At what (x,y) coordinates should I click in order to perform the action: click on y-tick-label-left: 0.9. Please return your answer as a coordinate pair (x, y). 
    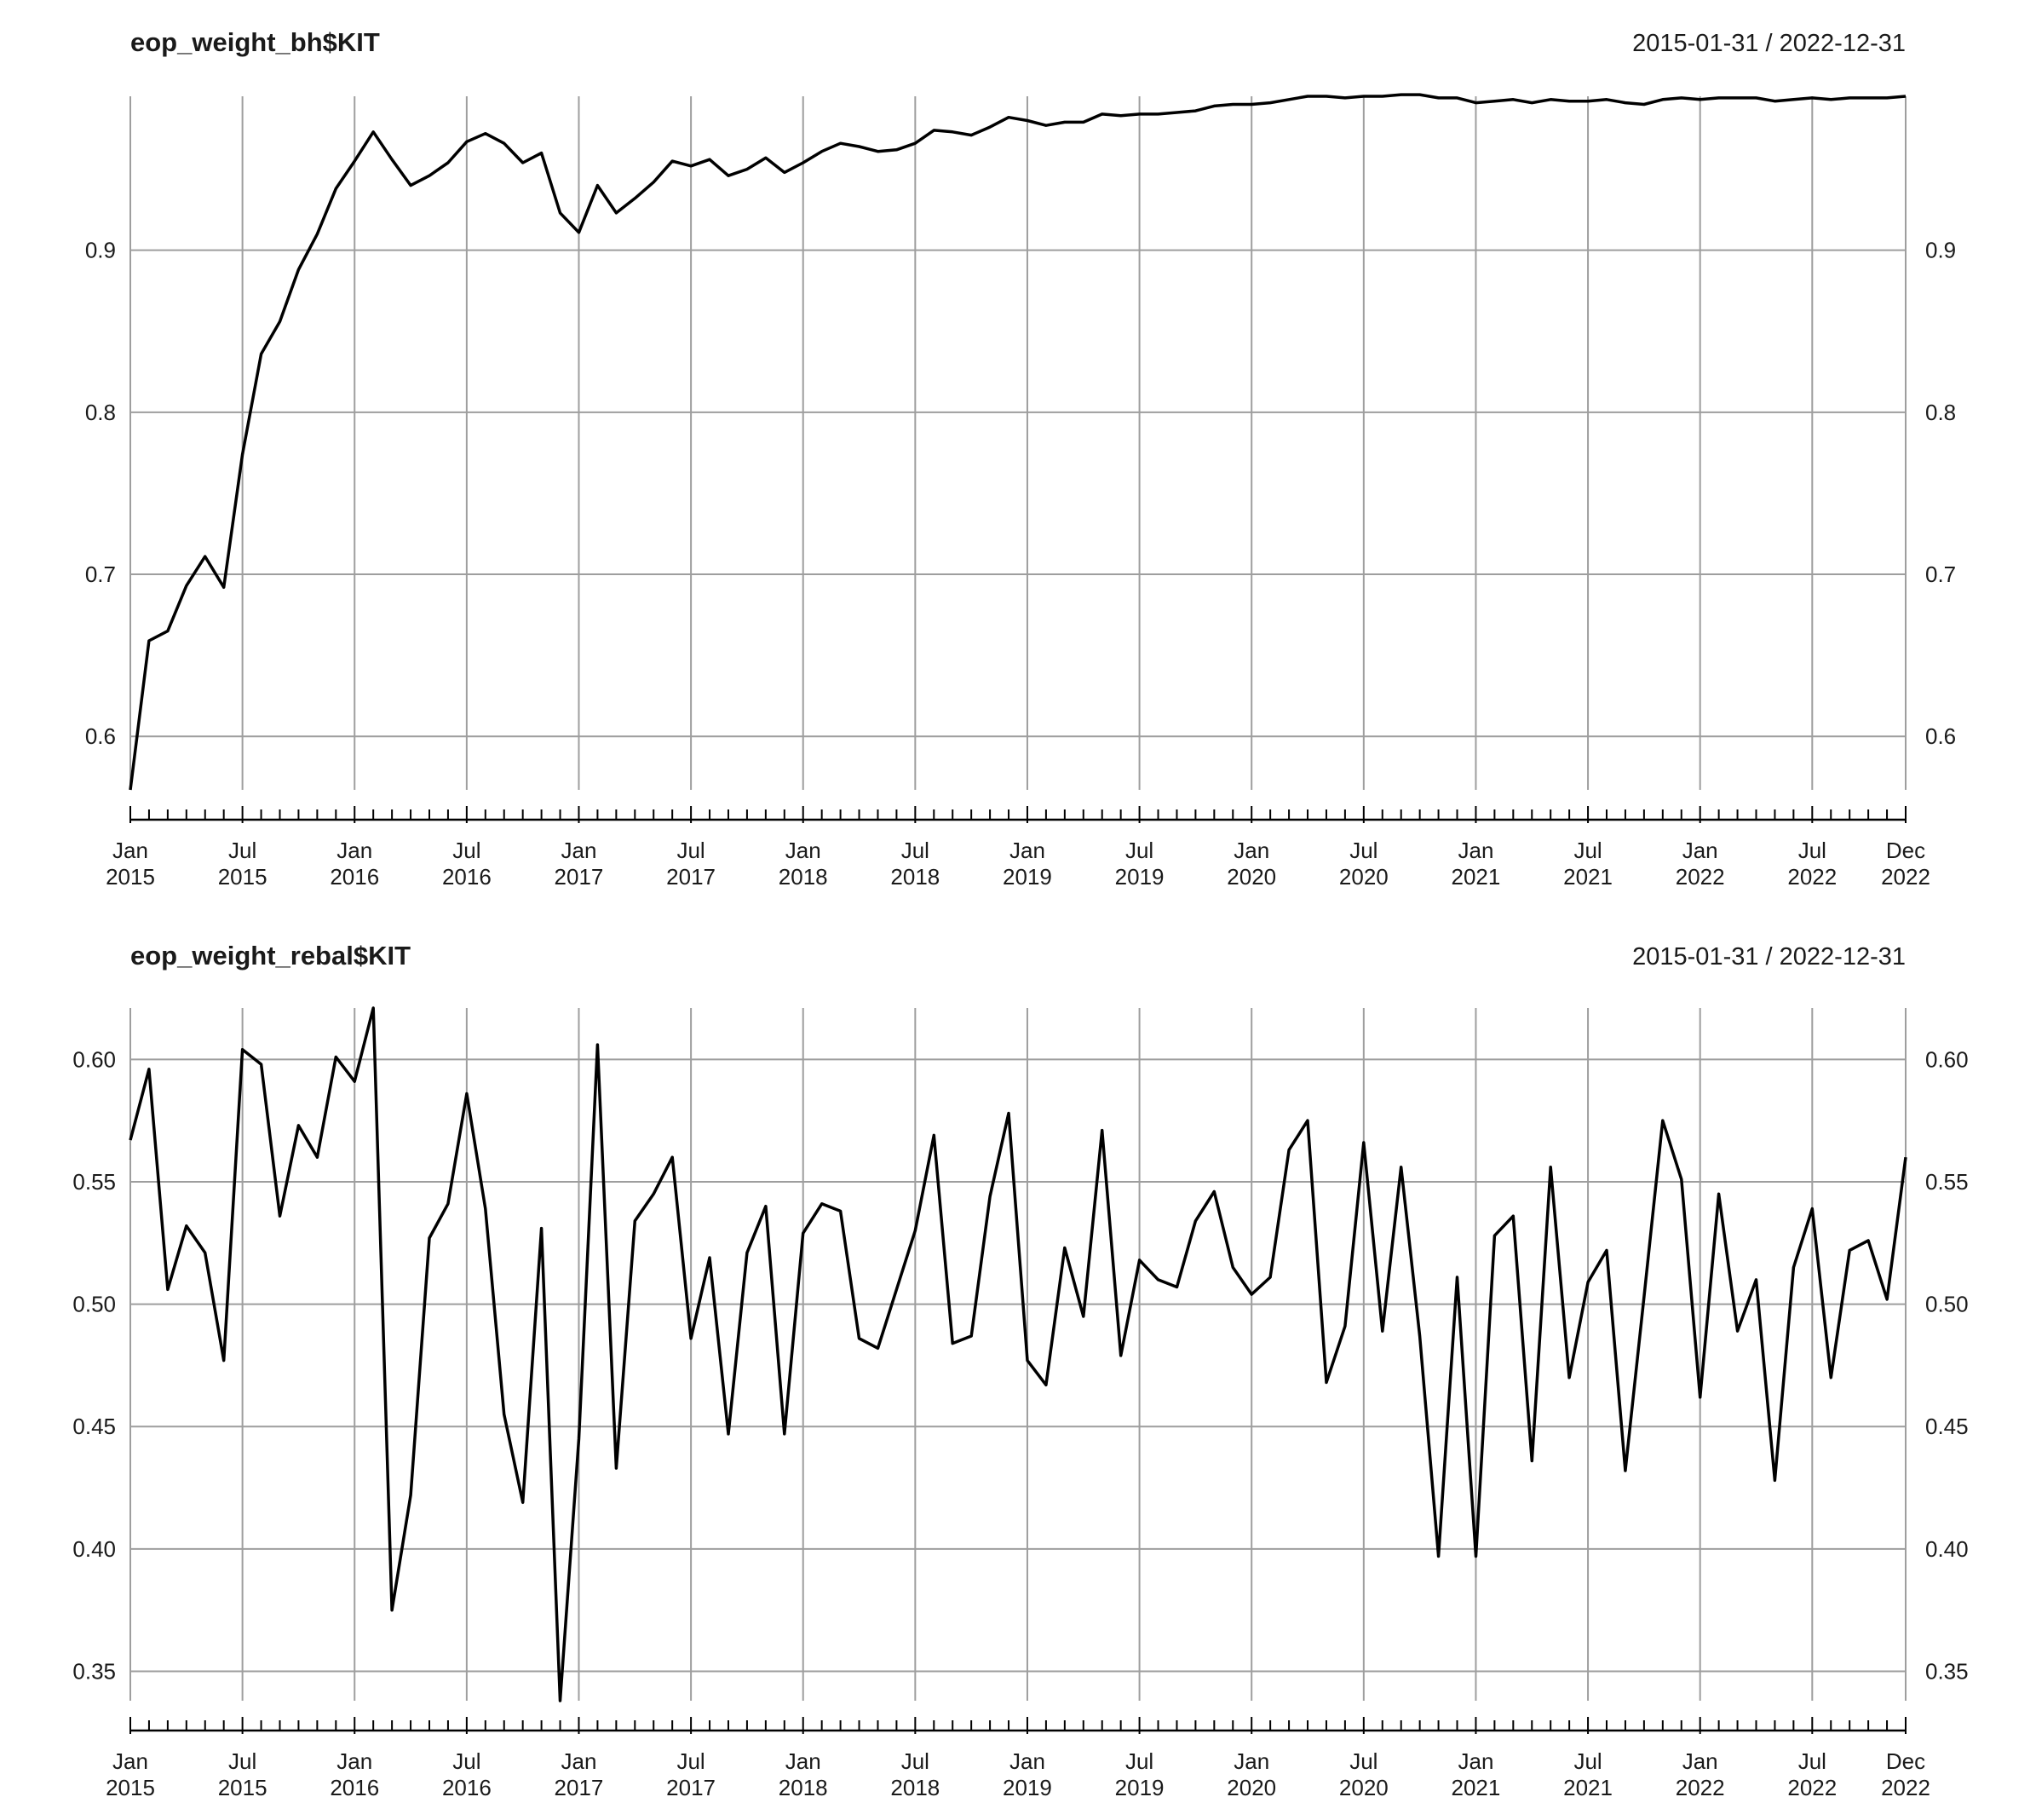
    Looking at the image, I should click on (100, 251).